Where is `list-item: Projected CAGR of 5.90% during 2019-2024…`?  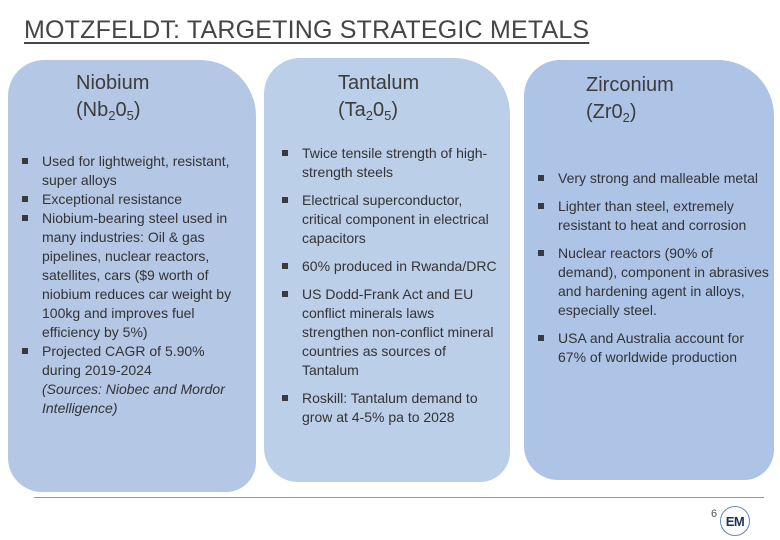
list-item: Projected CAGR of 5.90% during 2019-2024… is located at coordinates (133, 380).